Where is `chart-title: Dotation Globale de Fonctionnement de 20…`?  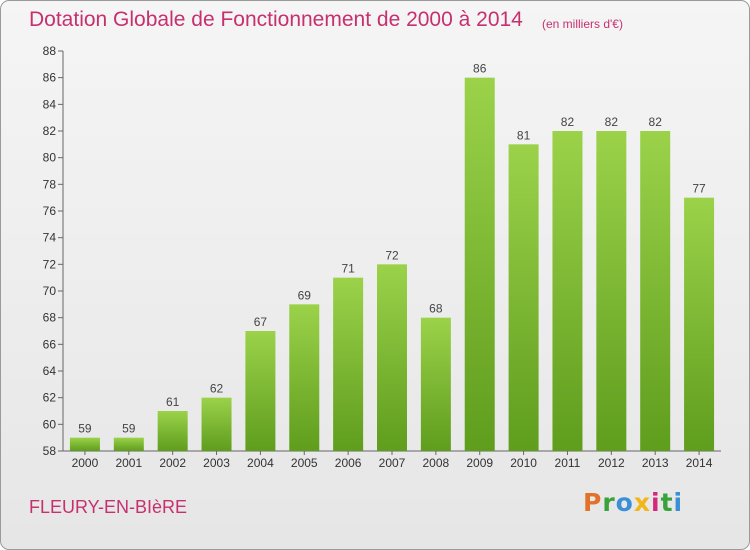
chart-title: Dotation Globale de Fonctionnement de 20… is located at coordinates (276, 19).